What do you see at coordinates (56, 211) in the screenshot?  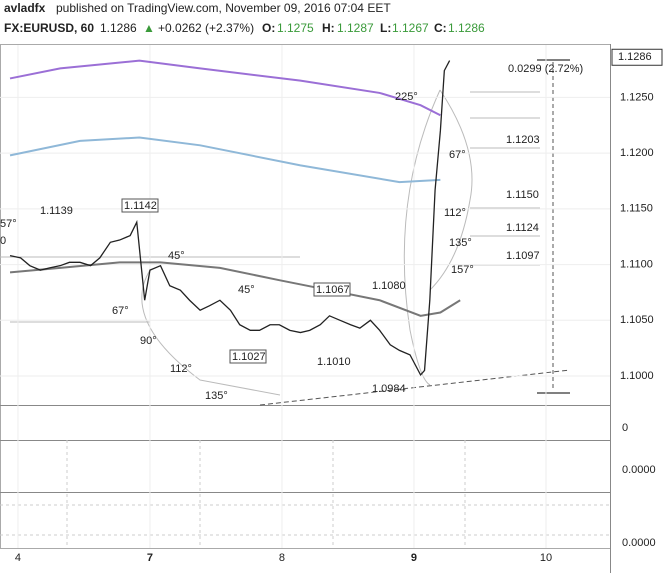 I see `annotation: 1.1139` at bounding box center [56, 211].